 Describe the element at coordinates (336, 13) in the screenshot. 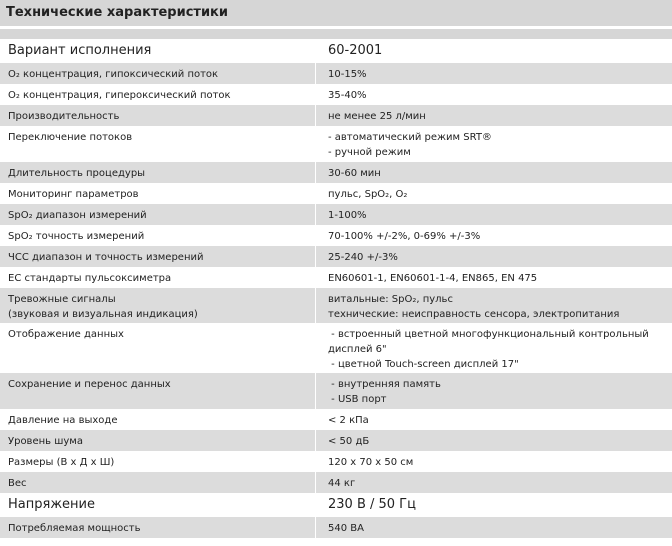

I see `section-title: Технические характеристики` at that location.